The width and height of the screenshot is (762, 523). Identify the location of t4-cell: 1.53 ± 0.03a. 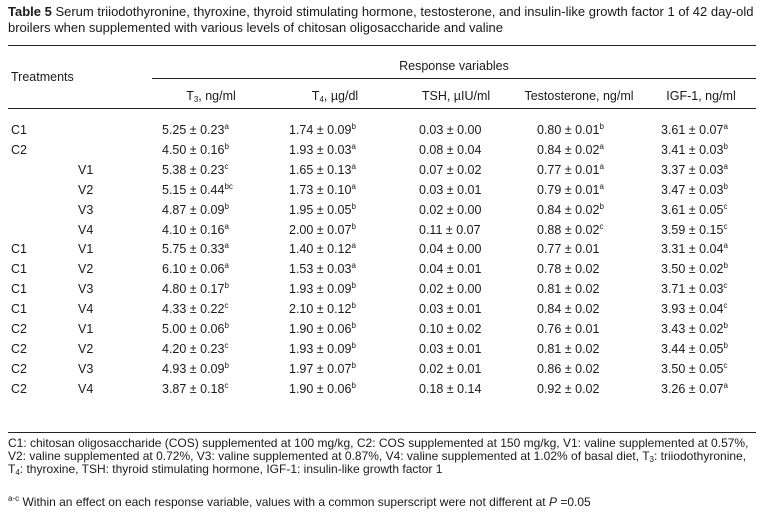
(322, 269).